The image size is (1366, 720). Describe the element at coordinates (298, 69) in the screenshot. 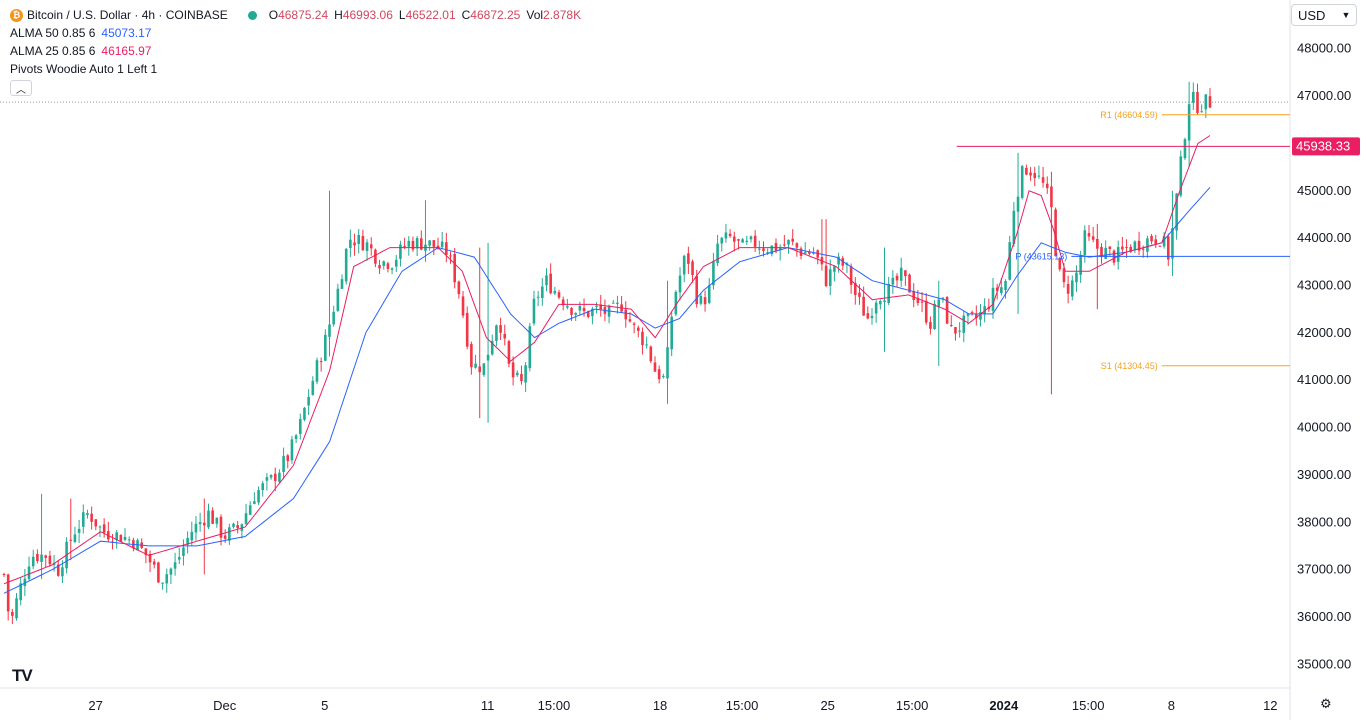

I see `indicator-pivots: Pivots Woodie Auto 1 Left 1` at that location.